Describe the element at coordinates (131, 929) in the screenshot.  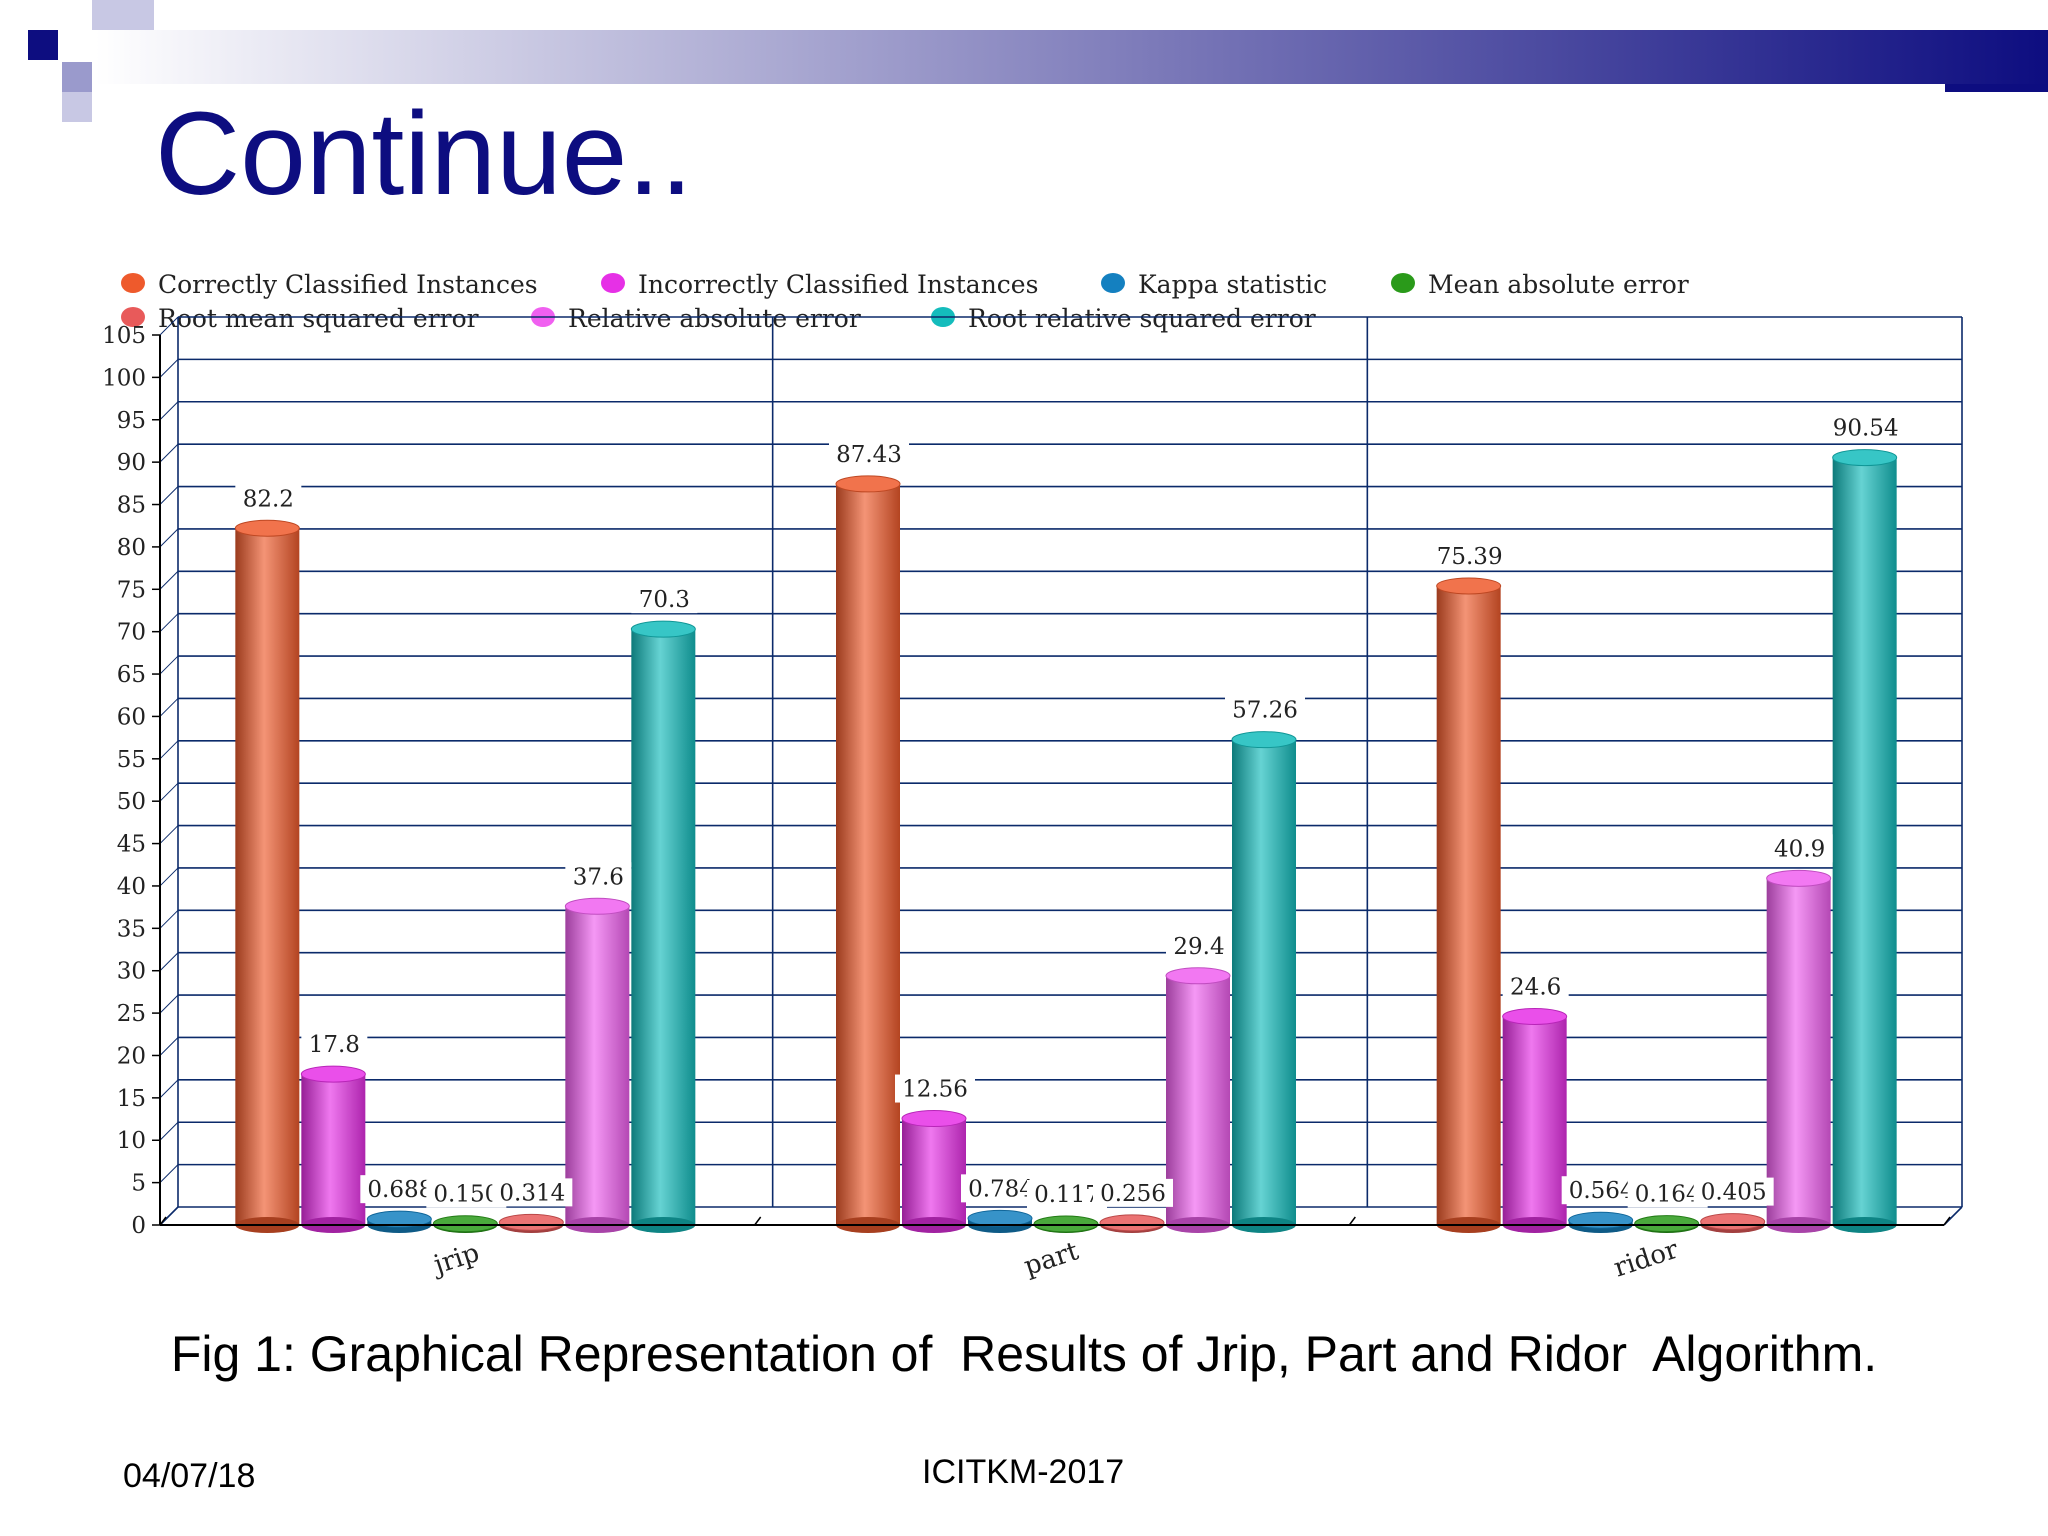
I see `y-tick-label-35: 35` at that location.